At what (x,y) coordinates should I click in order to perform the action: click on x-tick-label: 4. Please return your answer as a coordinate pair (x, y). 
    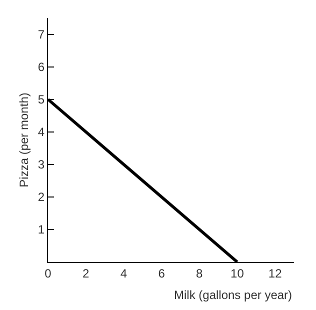
    Looking at the image, I should click on (124, 273).